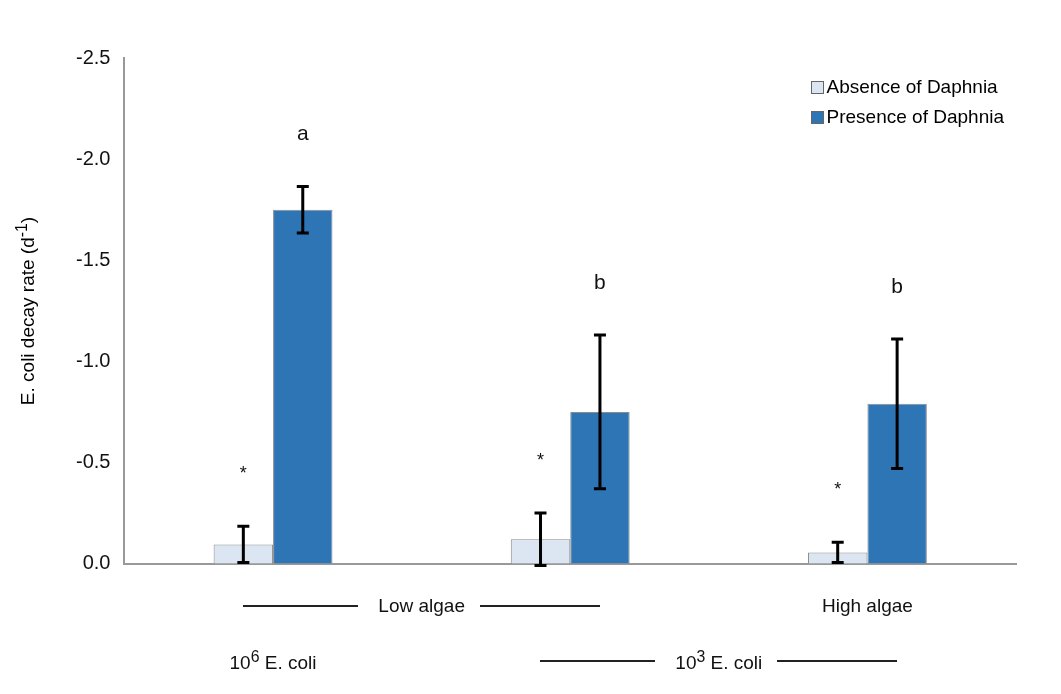 This screenshot has height=694, width=1061. Describe the element at coordinates (93, 157) in the screenshot. I see `y-tick-label: -2.0` at that location.